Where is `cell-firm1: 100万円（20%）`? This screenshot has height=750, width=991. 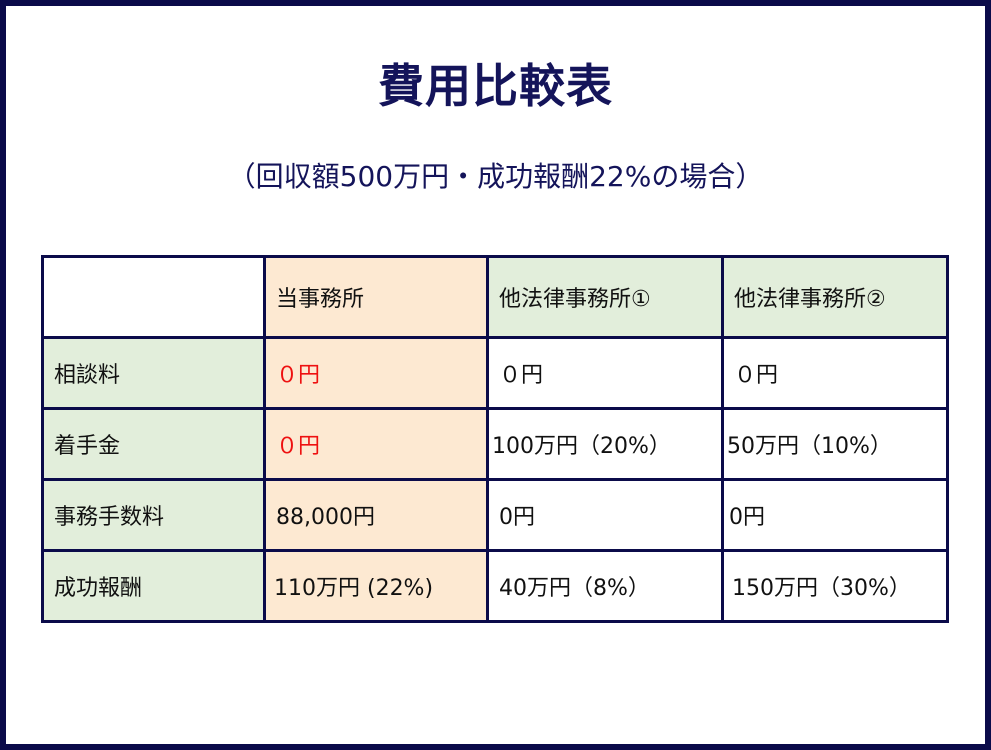
cell-firm1: 100万円（20%） is located at coordinates (605, 444).